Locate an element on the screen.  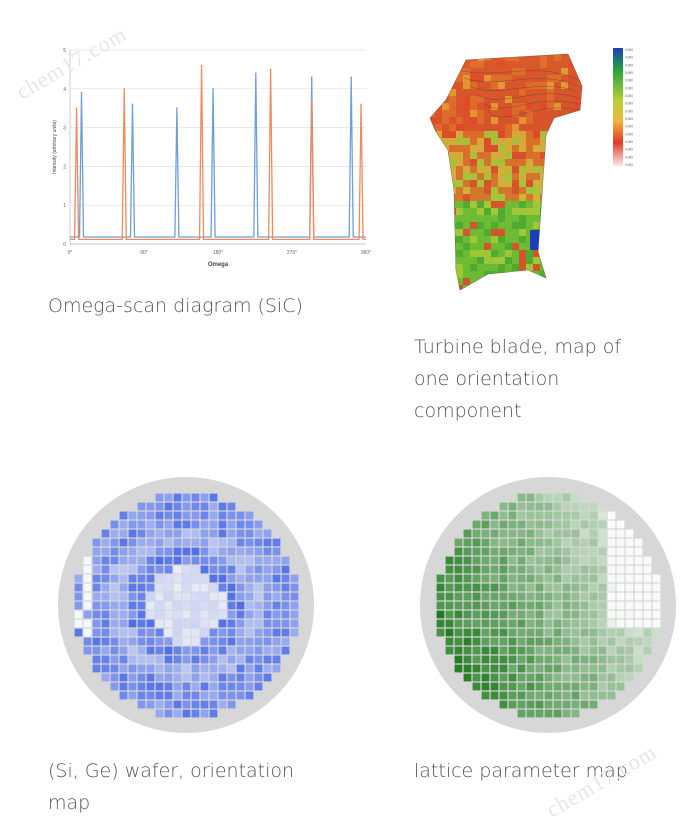
caption-turbine-line-1: Turbine blade, map of is located at coordinates (518, 347).